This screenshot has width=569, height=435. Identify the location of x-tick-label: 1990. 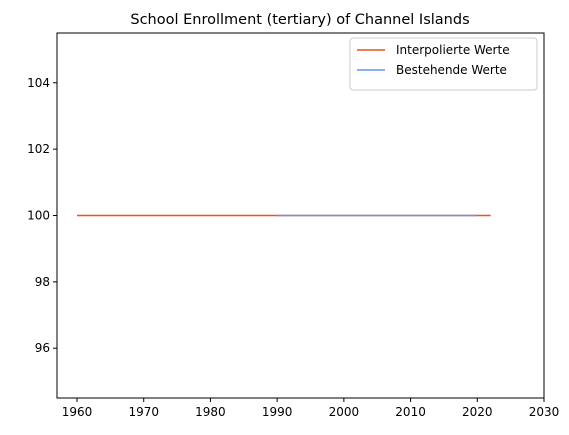
(277, 412).